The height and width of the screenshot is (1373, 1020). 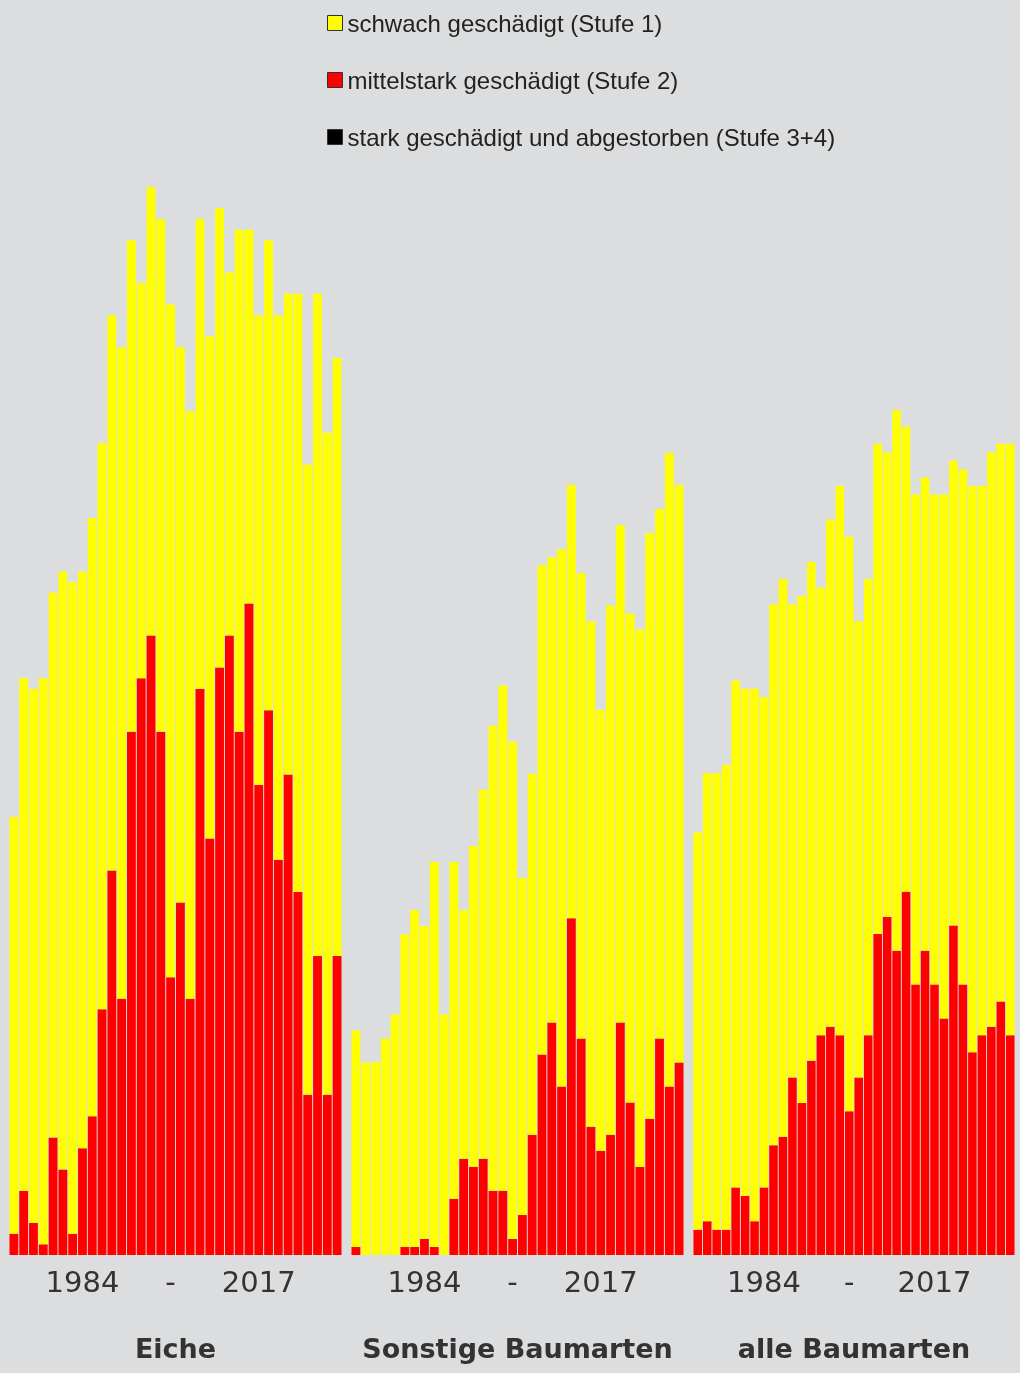 I want to click on x-axis-title: Sonstige Baumarten, so click(x=517, y=1348).